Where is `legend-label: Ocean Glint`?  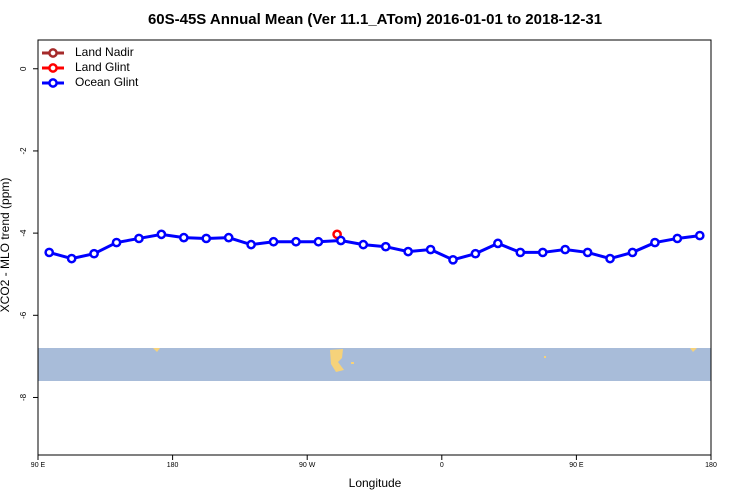 legend-label: Ocean Glint is located at coordinates (107, 82).